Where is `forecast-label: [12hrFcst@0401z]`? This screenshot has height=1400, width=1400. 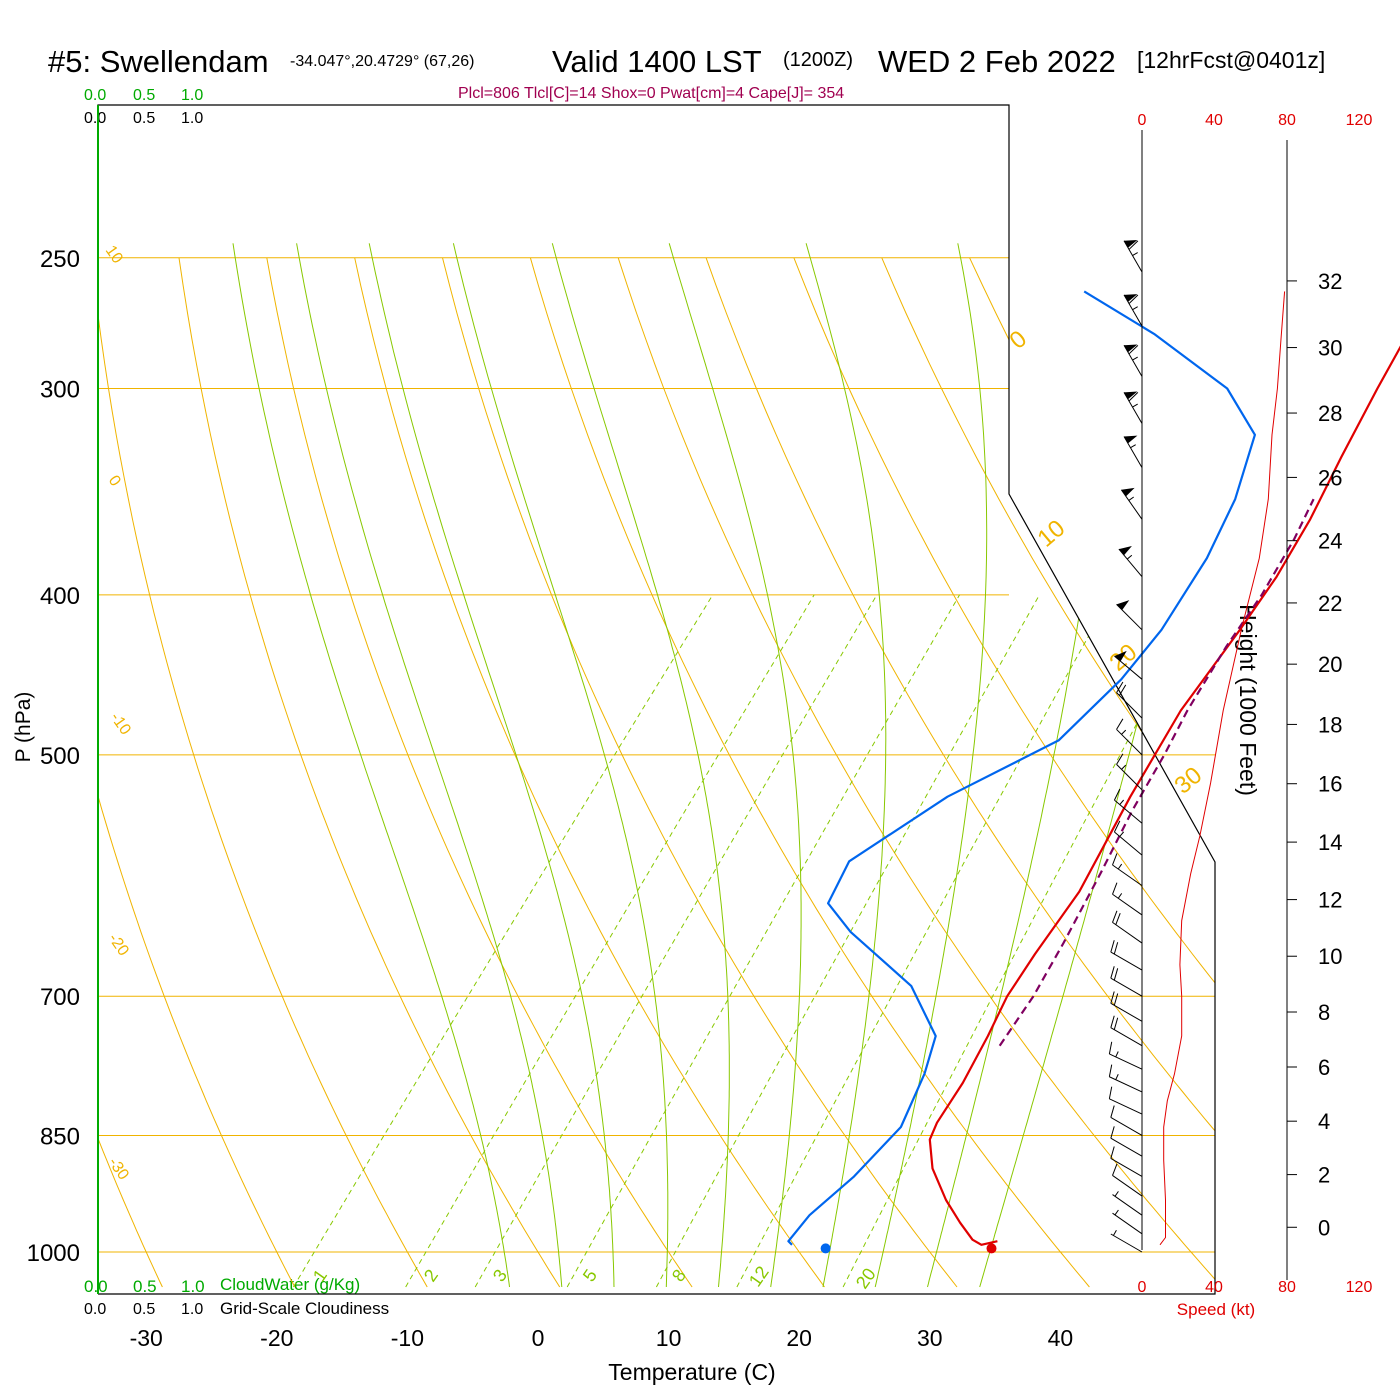 forecast-label: [12hrFcst@0401z] is located at coordinates (1231, 60).